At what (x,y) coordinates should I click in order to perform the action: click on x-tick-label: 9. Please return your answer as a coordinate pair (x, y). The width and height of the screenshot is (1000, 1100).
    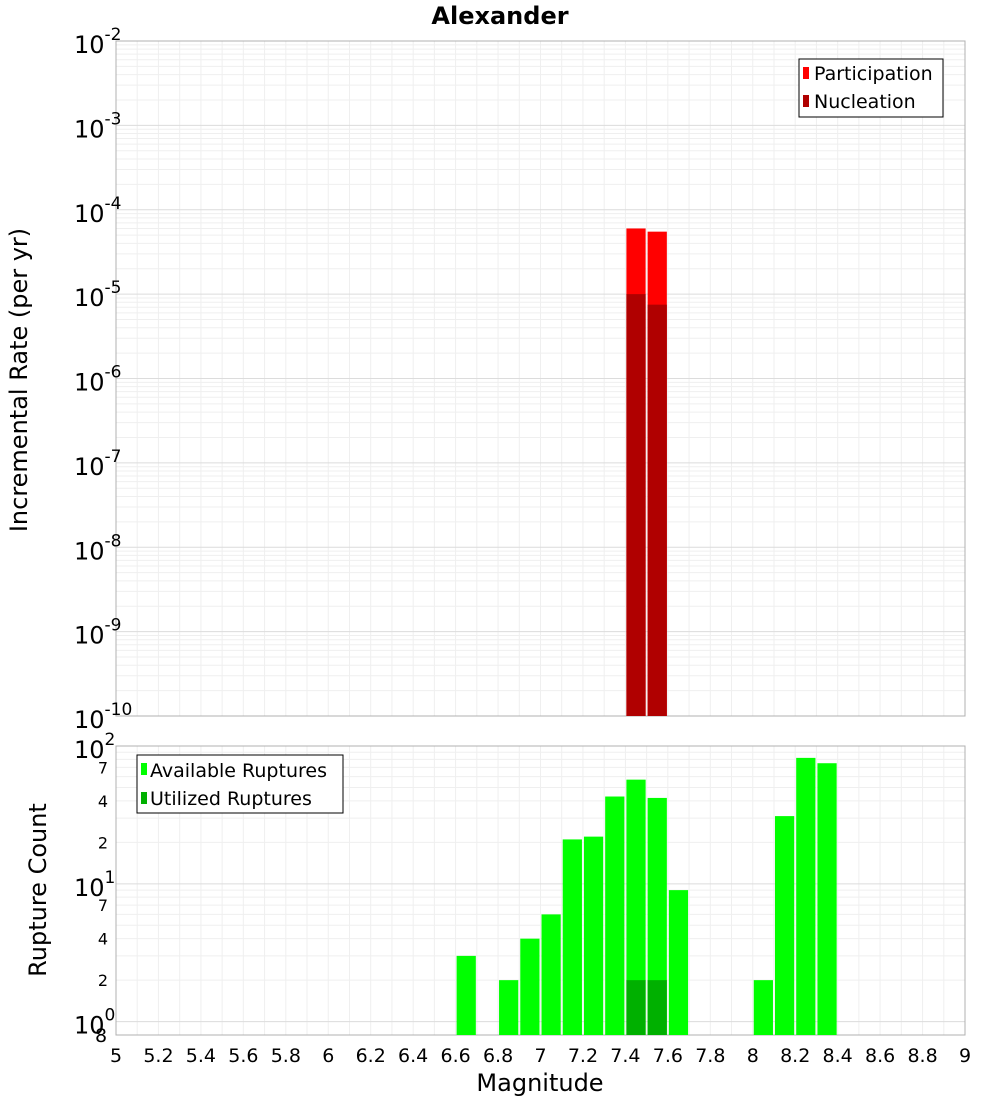
    Looking at the image, I should click on (965, 1056).